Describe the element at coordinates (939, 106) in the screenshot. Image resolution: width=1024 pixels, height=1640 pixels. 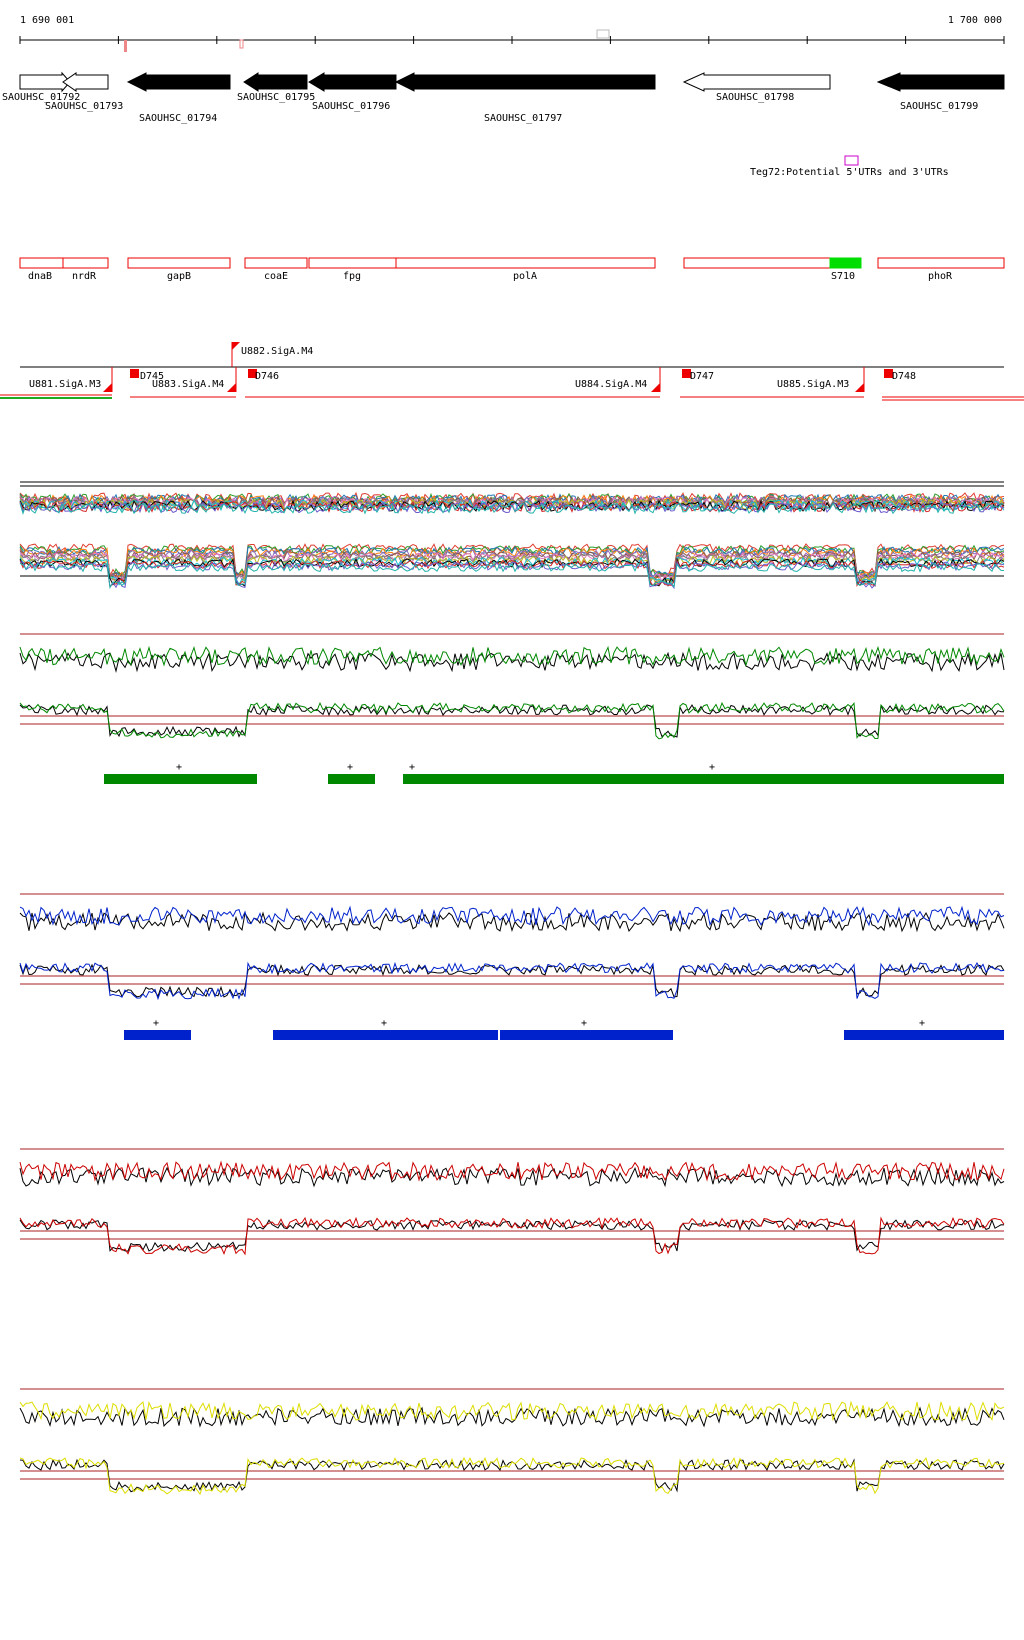
I see `gene-label: SAOUHSC_01799` at that location.